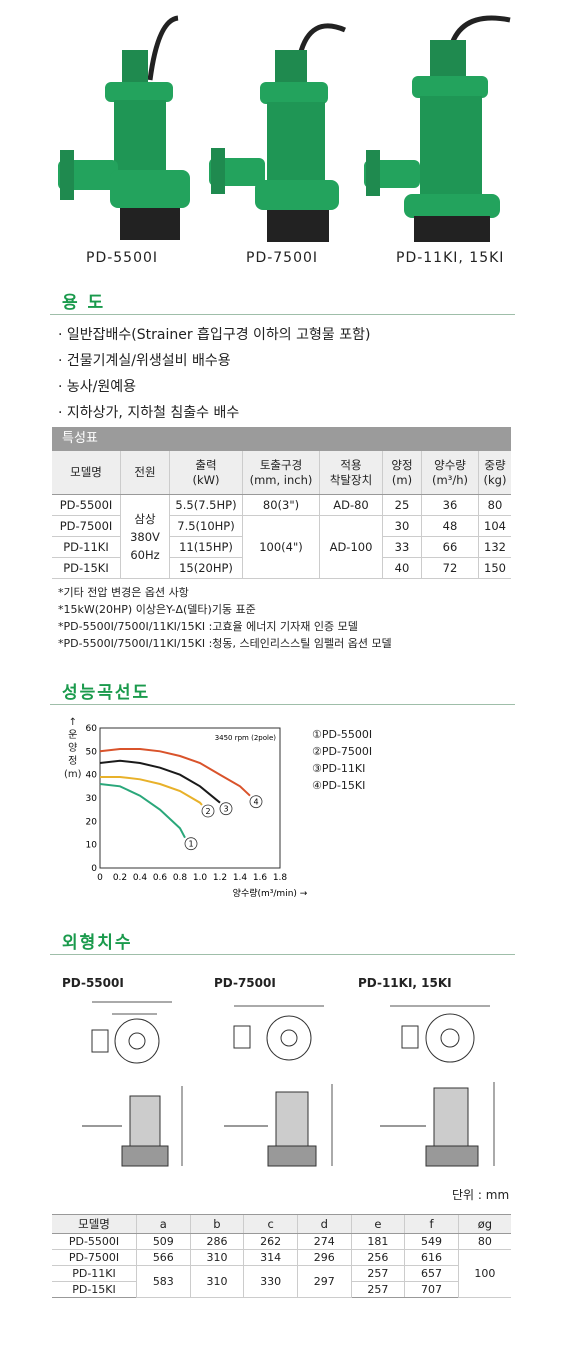 This screenshot has width=575, height=1366. I want to click on dim-header: f, so click(431, 1224).